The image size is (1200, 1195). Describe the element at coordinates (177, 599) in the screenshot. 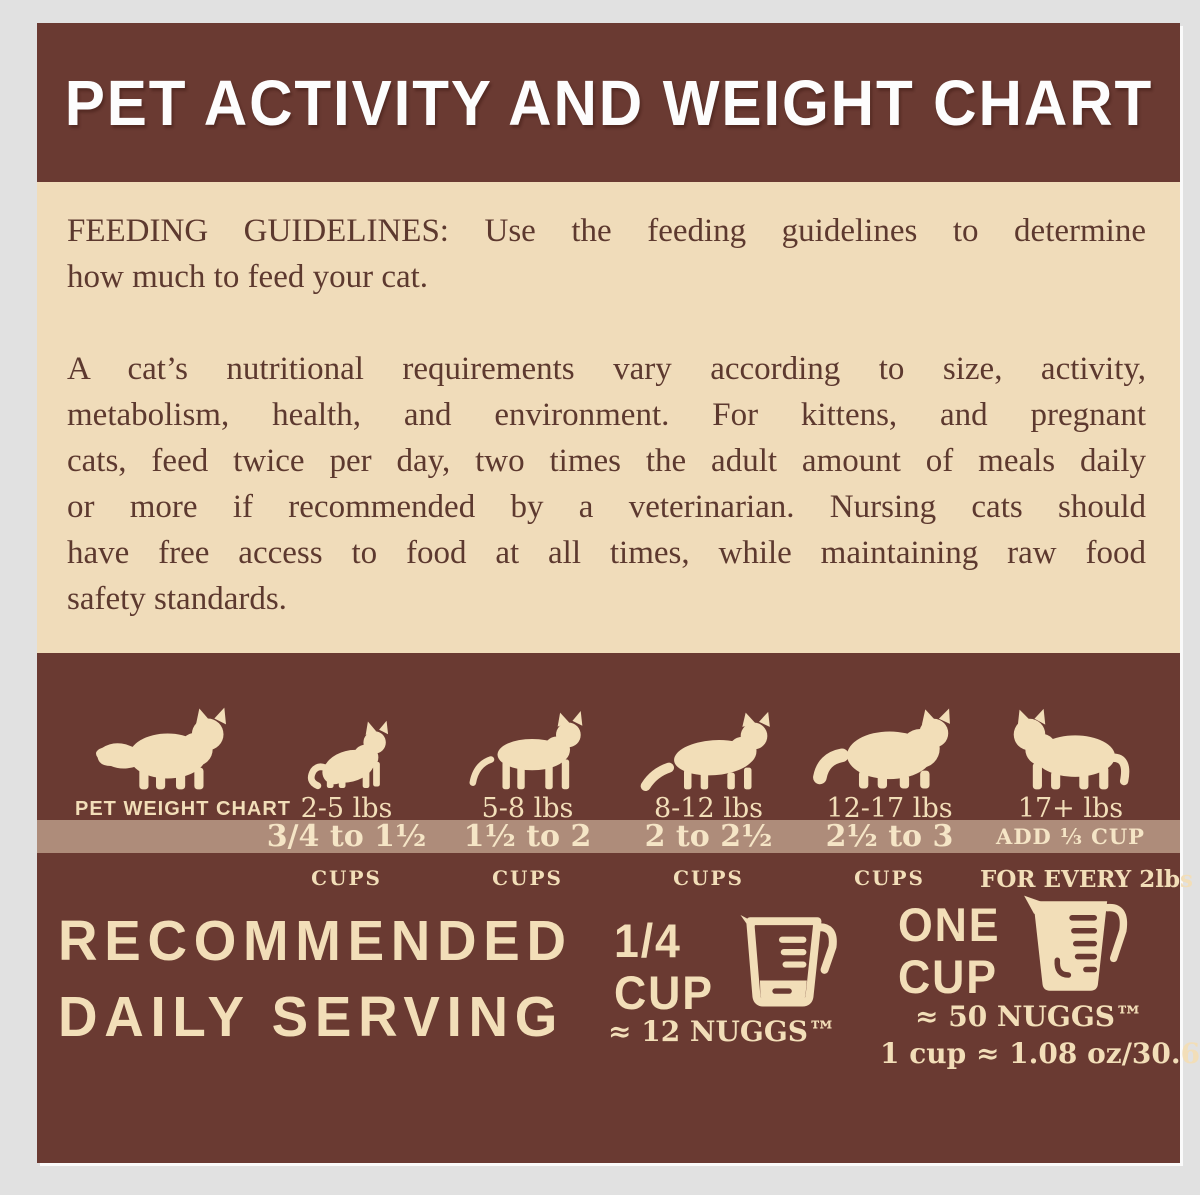

I see `guidelines-line: safety standards.` at that location.